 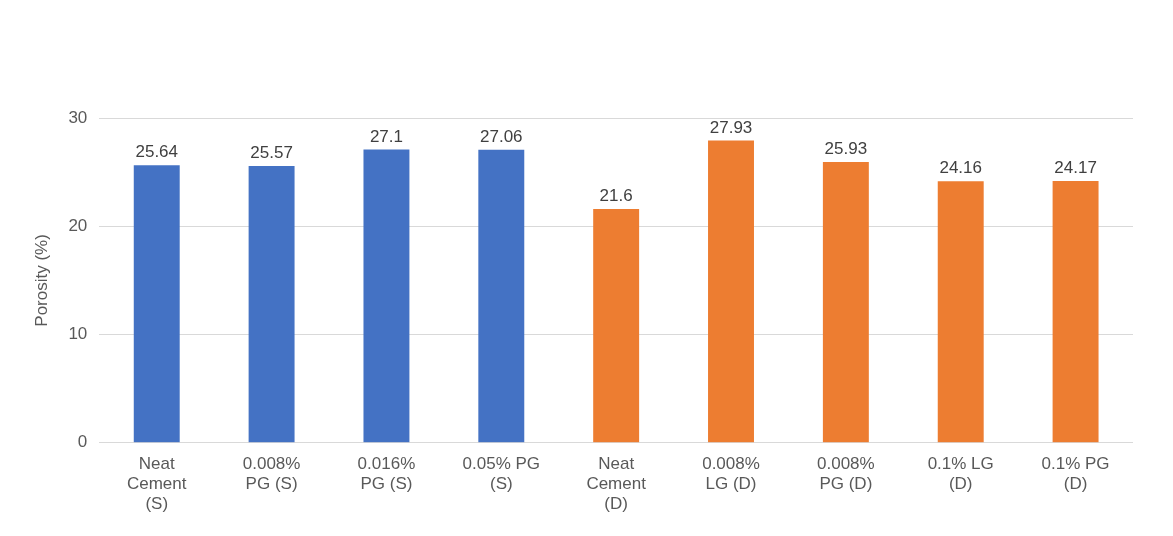 I want to click on x-tick-label: 0.008% PG (D), so click(x=846, y=473).